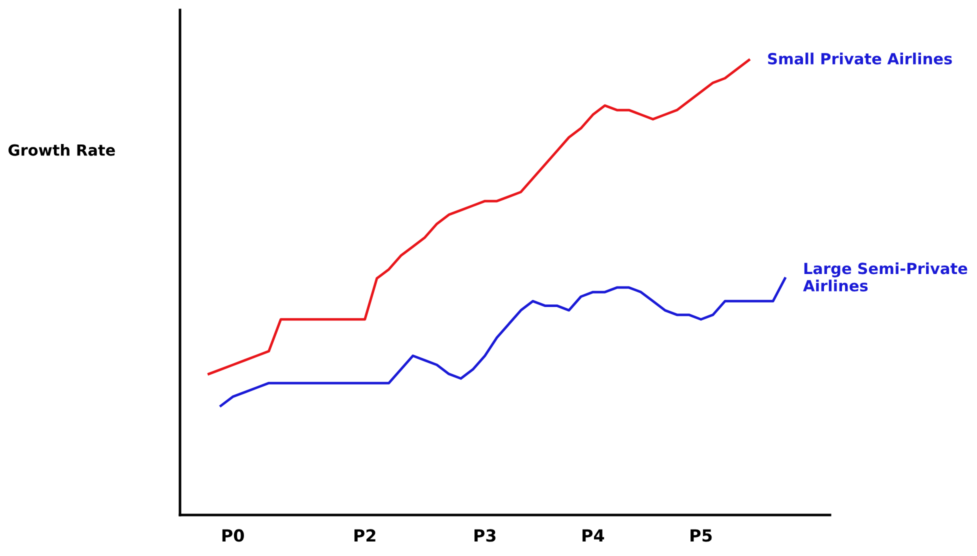  Describe the element at coordinates (860, 58) in the screenshot. I see `series-label: Small Private Airlines` at that location.